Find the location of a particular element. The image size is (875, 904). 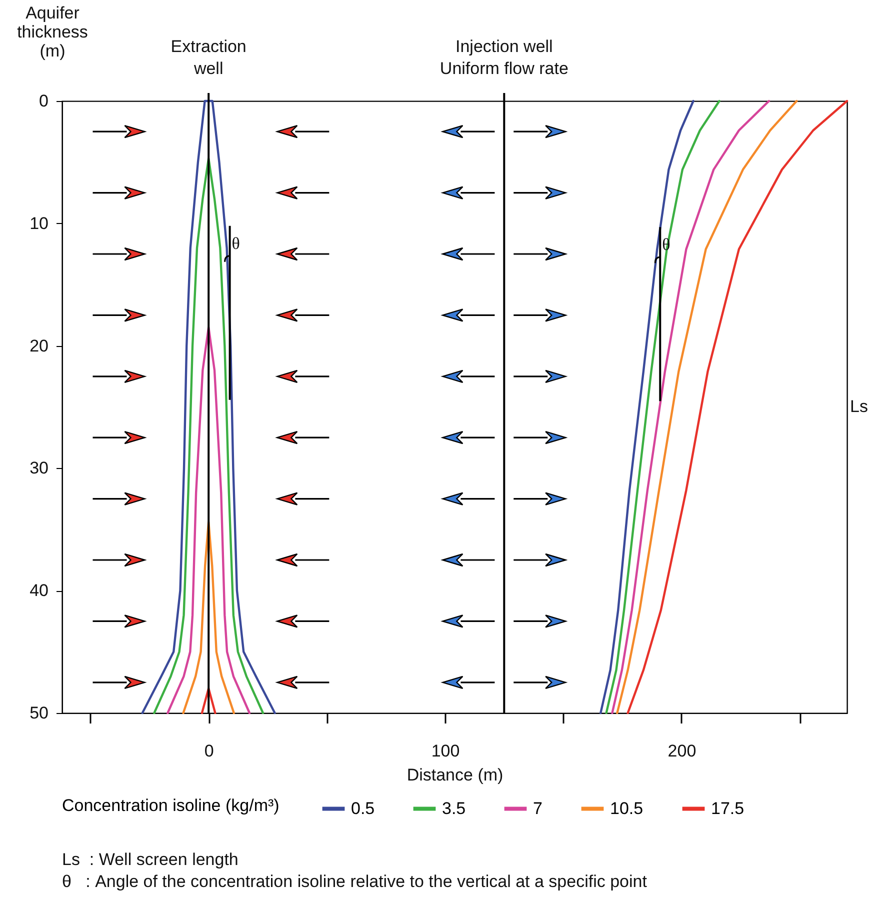

y-tick-label: 30 is located at coordinates (39, 468).